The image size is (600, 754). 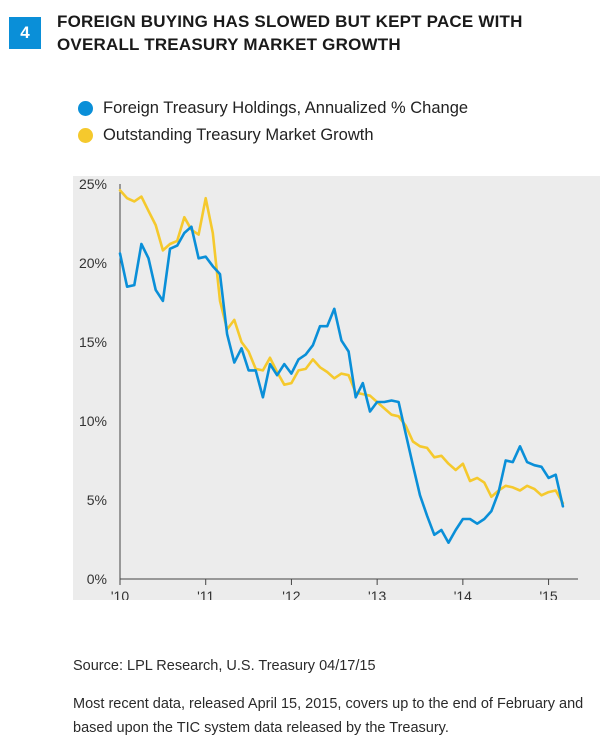 What do you see at coordinates (548, 594) in the screenshot?
I see `x-tick-label: '15` at bounding box center [548, 594].